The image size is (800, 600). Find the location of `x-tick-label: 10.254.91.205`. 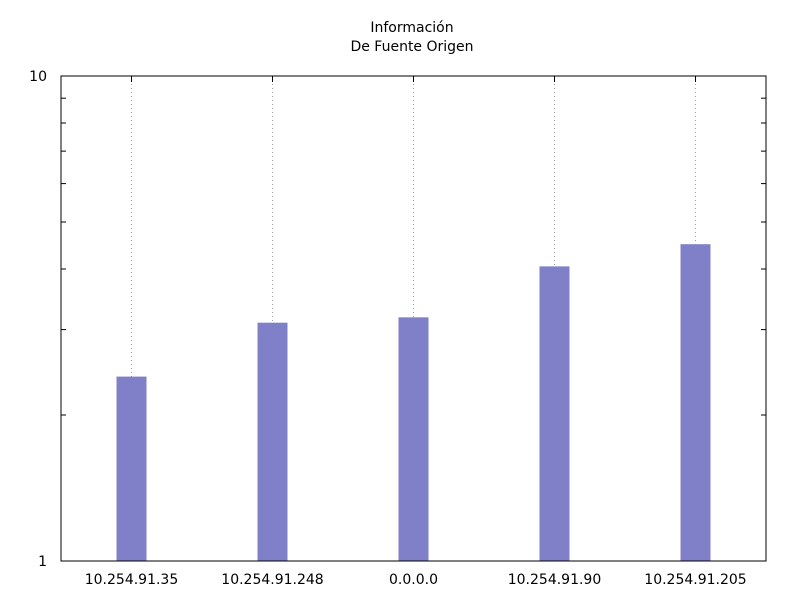

x-tick-label: 10.254.91.205 is located at coordinates (695, 580).